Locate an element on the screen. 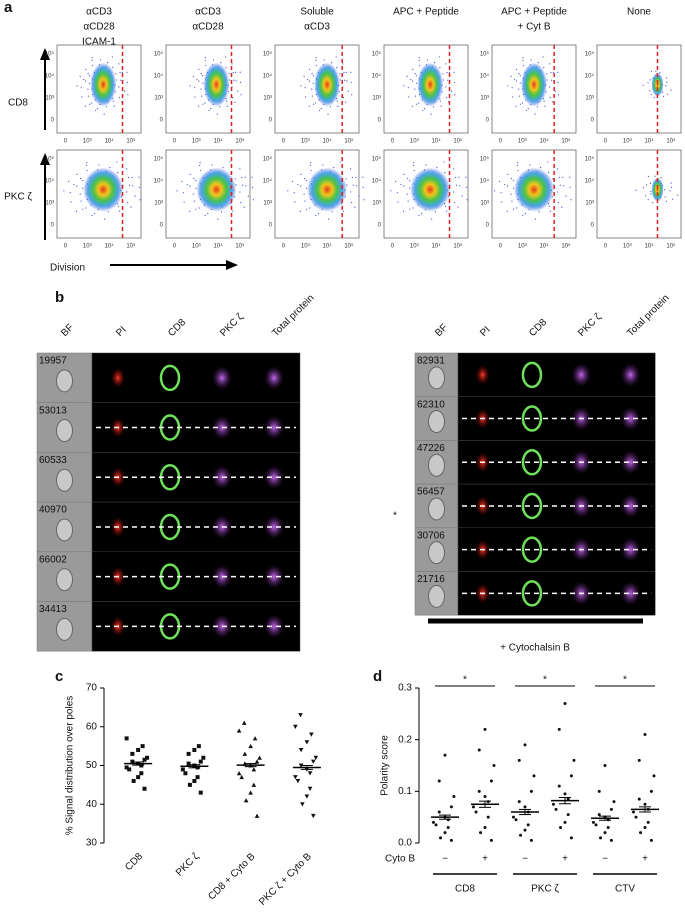 The image size is (685, 921). panel-label: c is located at coordinates (59, 676).